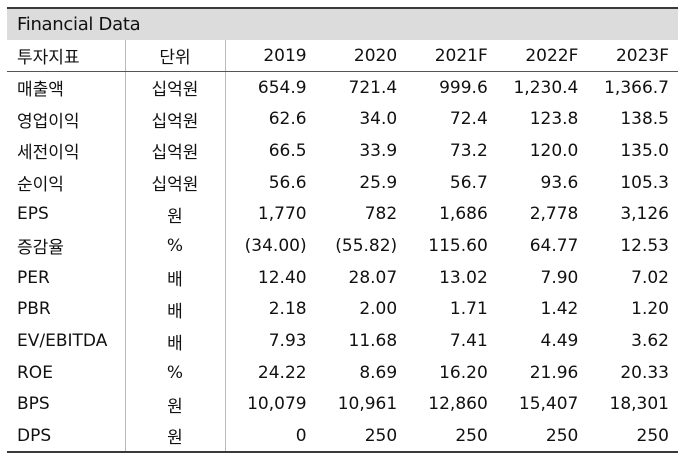  What do you see at coordinates (366, 245) in the screenshot?
I see `value-cell: (55.82)` at bounding box center [366, 245].